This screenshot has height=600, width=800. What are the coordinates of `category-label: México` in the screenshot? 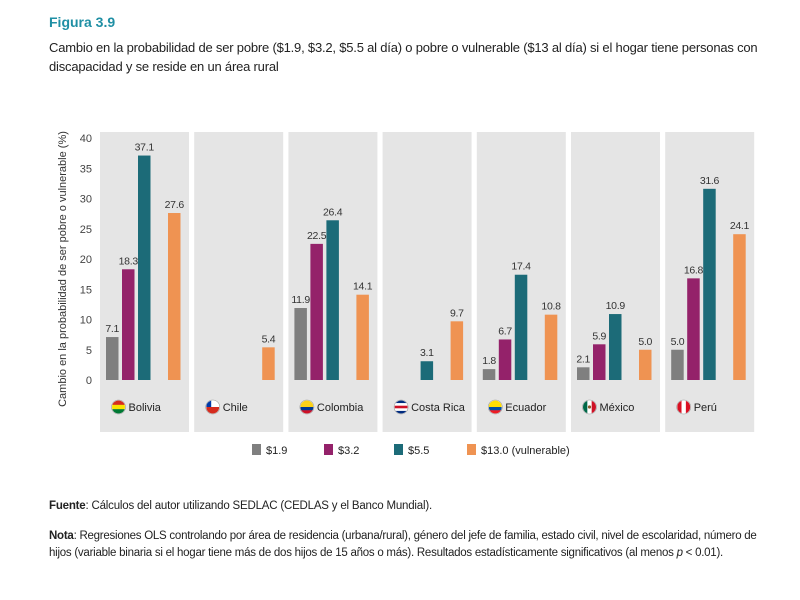 It's located at (617, 408).